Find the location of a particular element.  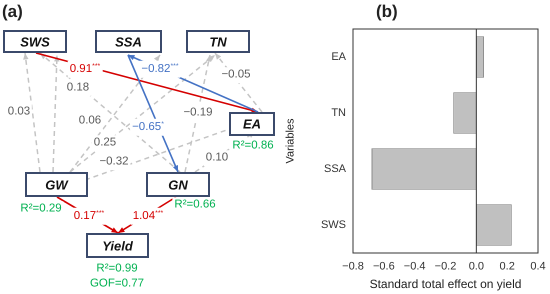

text: −0.82$^{***}$ is located at coordinates (160, 69).